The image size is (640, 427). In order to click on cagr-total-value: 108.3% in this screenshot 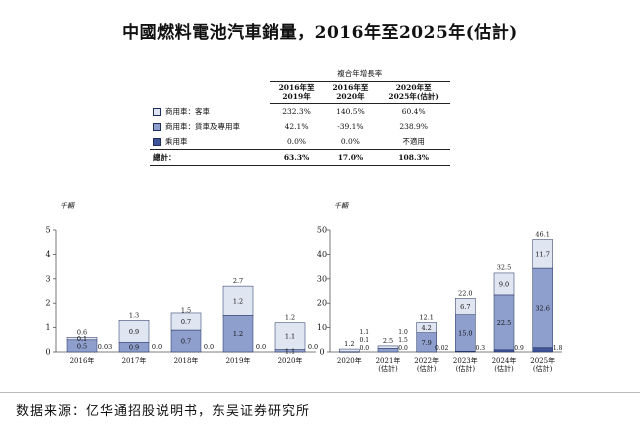, I will do `click(413, 157)`.